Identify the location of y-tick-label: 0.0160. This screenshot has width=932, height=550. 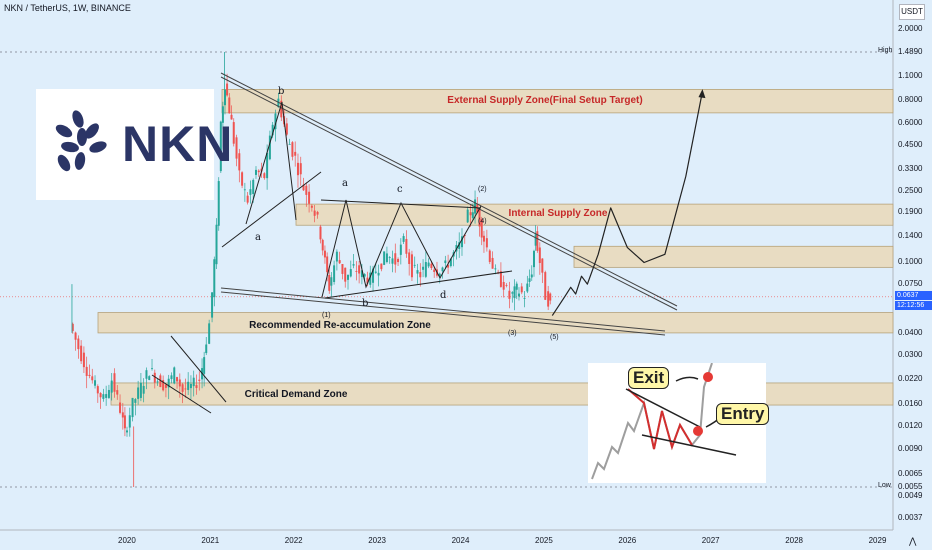
(910, 404).